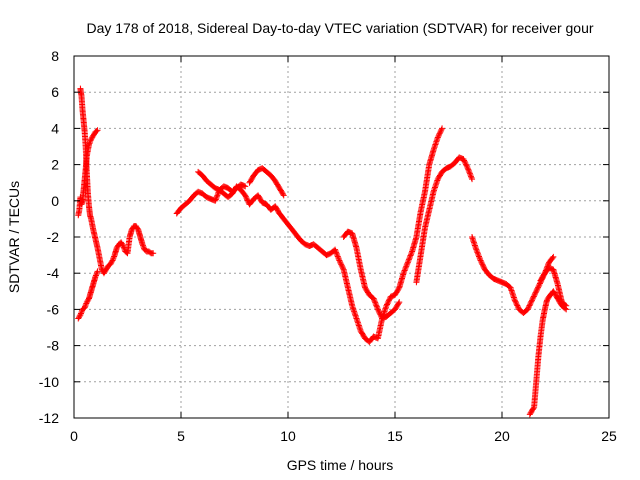 This screenshot has width=640, height=480. I want to click on x-axis-label: GPS time / hours, so click(340, 465).